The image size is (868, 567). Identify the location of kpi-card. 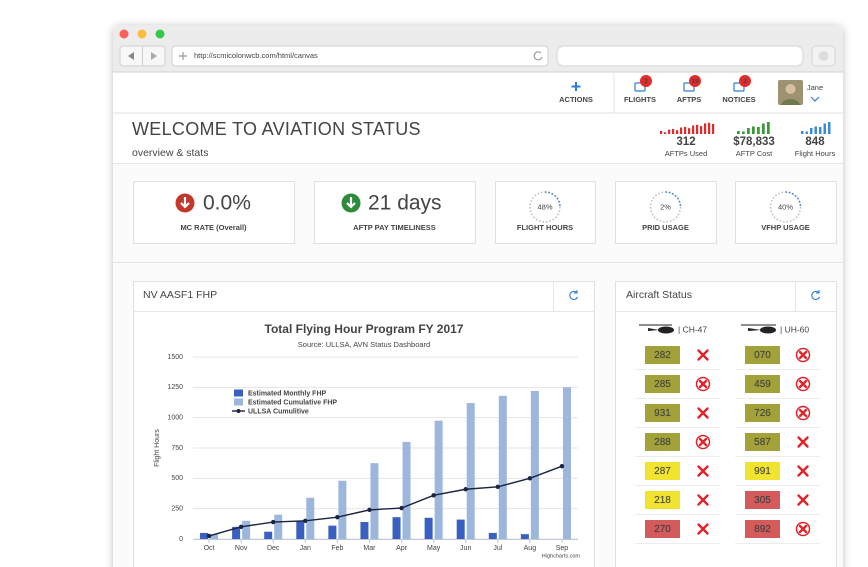
(786, 212).